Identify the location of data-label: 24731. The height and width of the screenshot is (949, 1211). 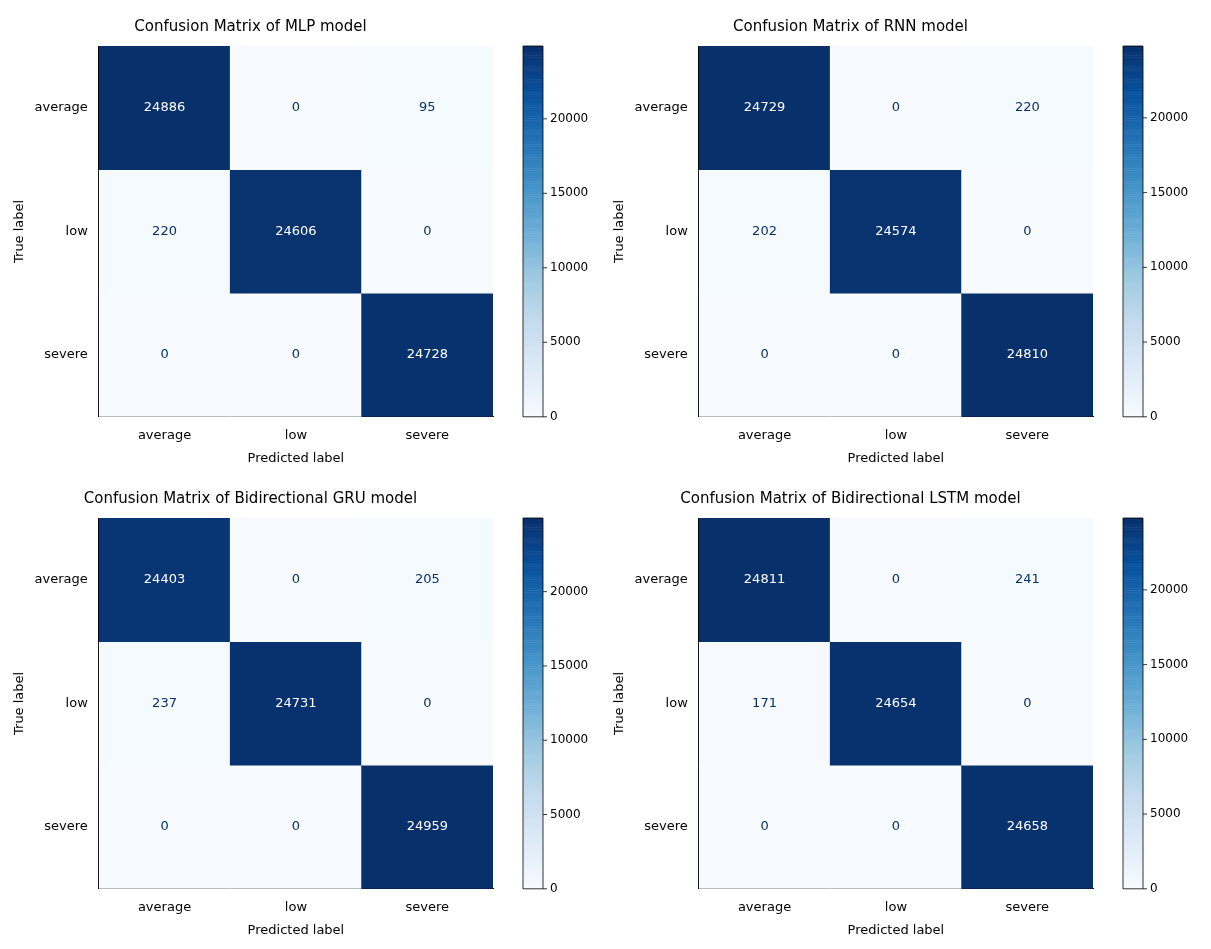
(296, 702).